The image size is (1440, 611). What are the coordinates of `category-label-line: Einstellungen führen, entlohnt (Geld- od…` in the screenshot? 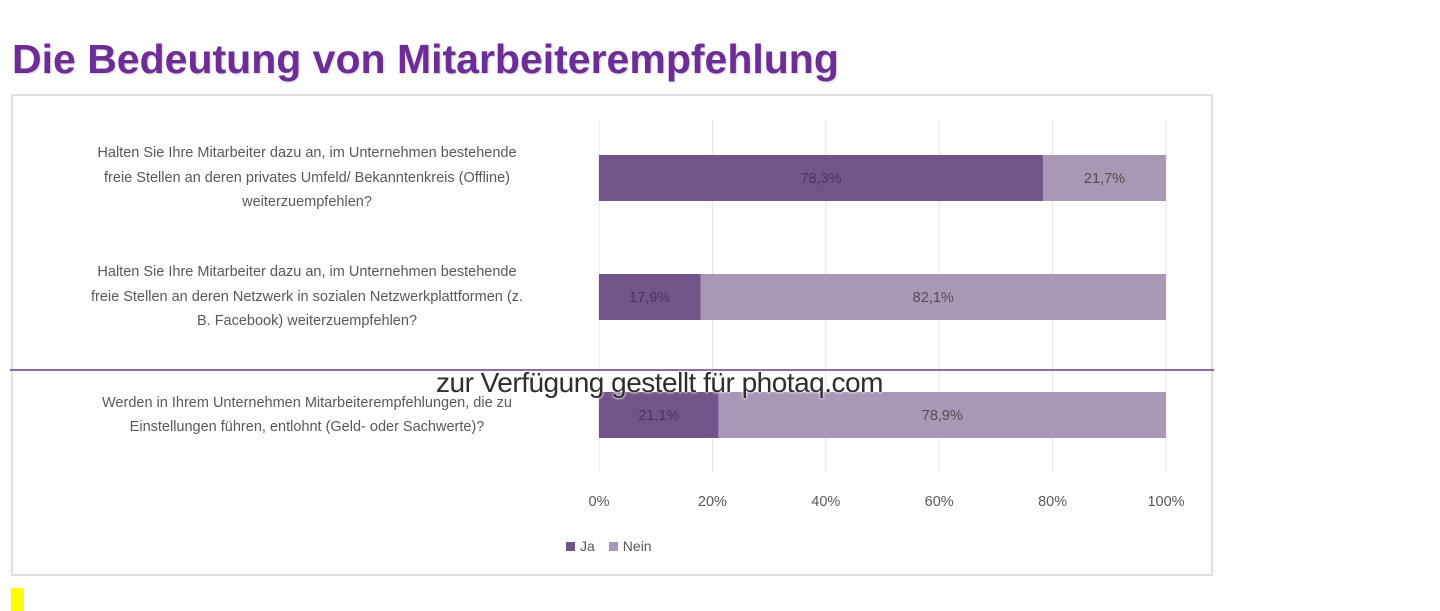 It's located at (307, 427).